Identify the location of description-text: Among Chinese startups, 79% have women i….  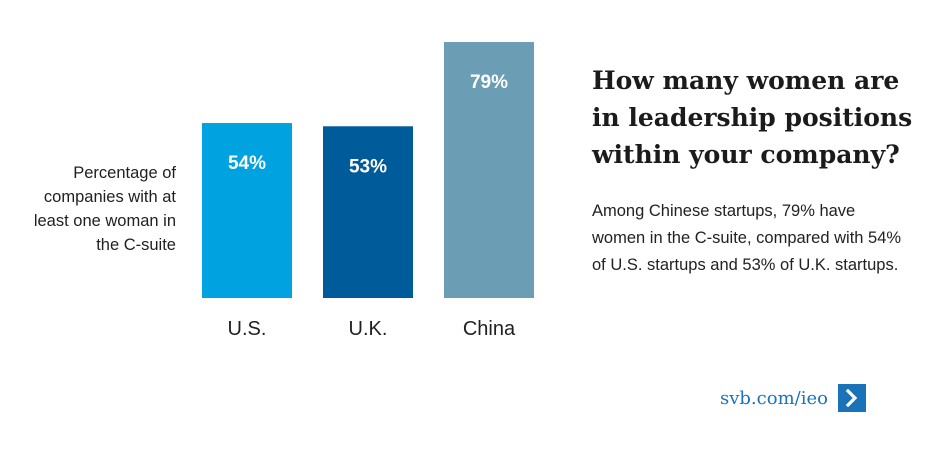
(747, 238).